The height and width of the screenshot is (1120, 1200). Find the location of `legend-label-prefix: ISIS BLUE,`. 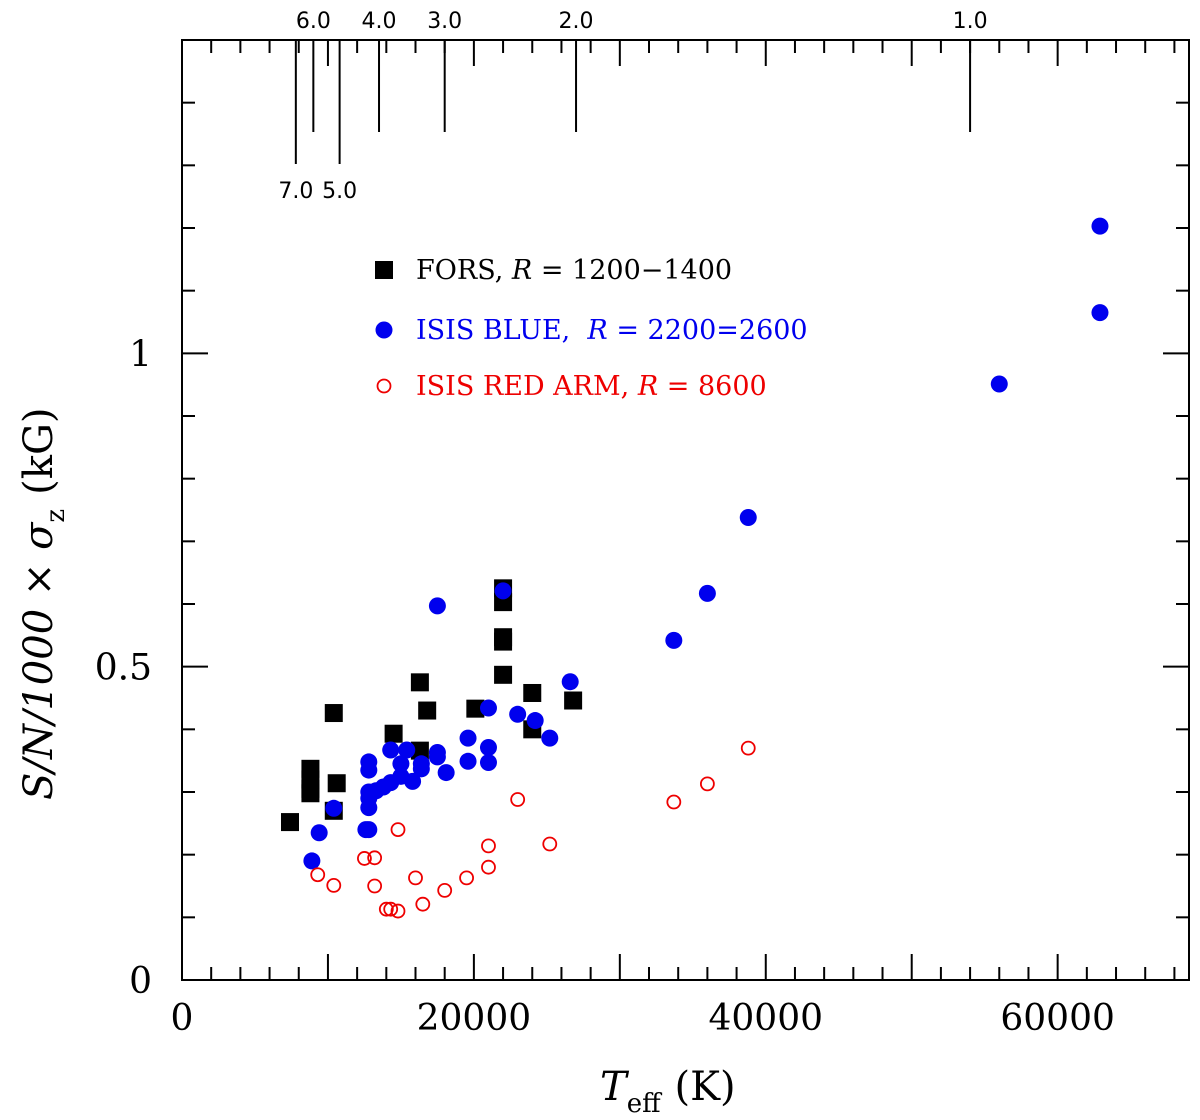

legend-label-prefix: ISIS BLUE, is located at coordinates (501, 330).